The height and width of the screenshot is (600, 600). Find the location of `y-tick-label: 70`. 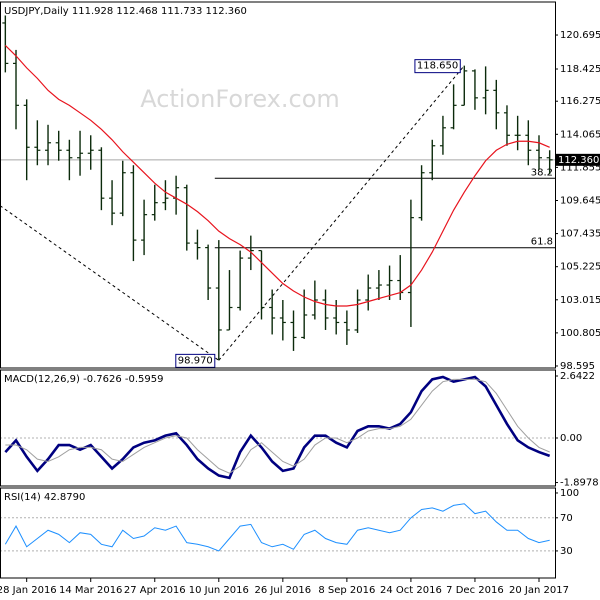

y-tick-label: 70 is located at coordinates (566, 518).